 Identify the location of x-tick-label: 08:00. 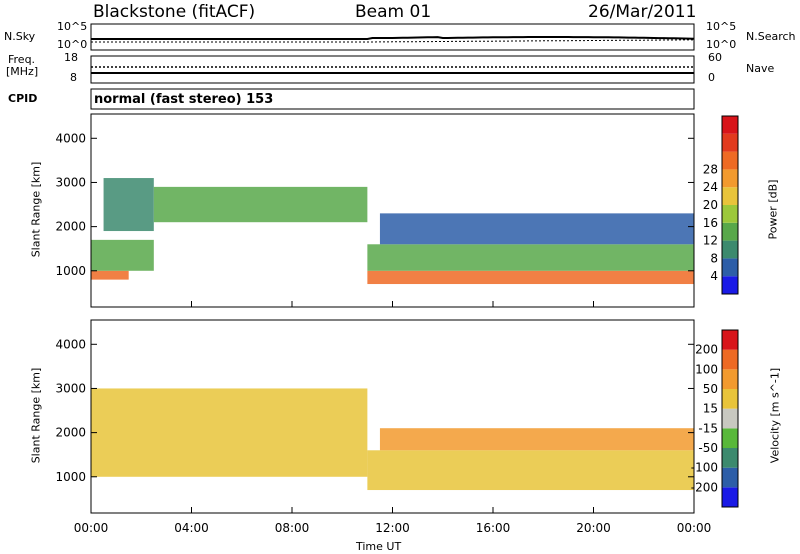
(292, 528).